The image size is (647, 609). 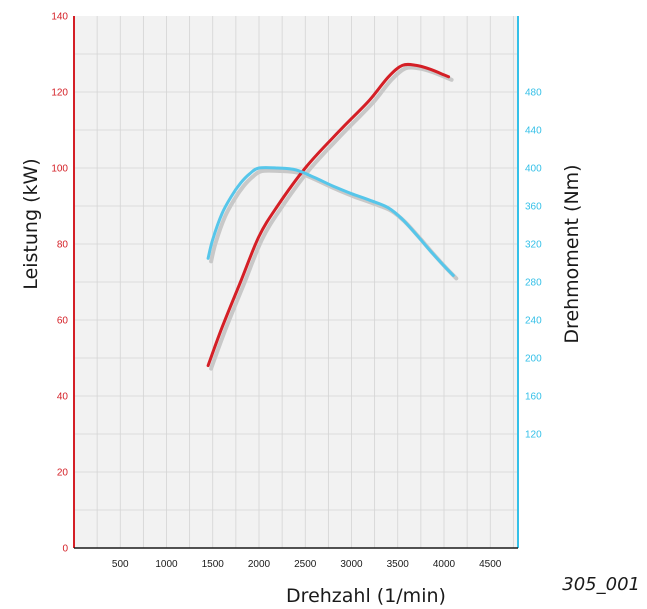 I want to click on x-tick-label: 2500, so click(x=305, y=564).